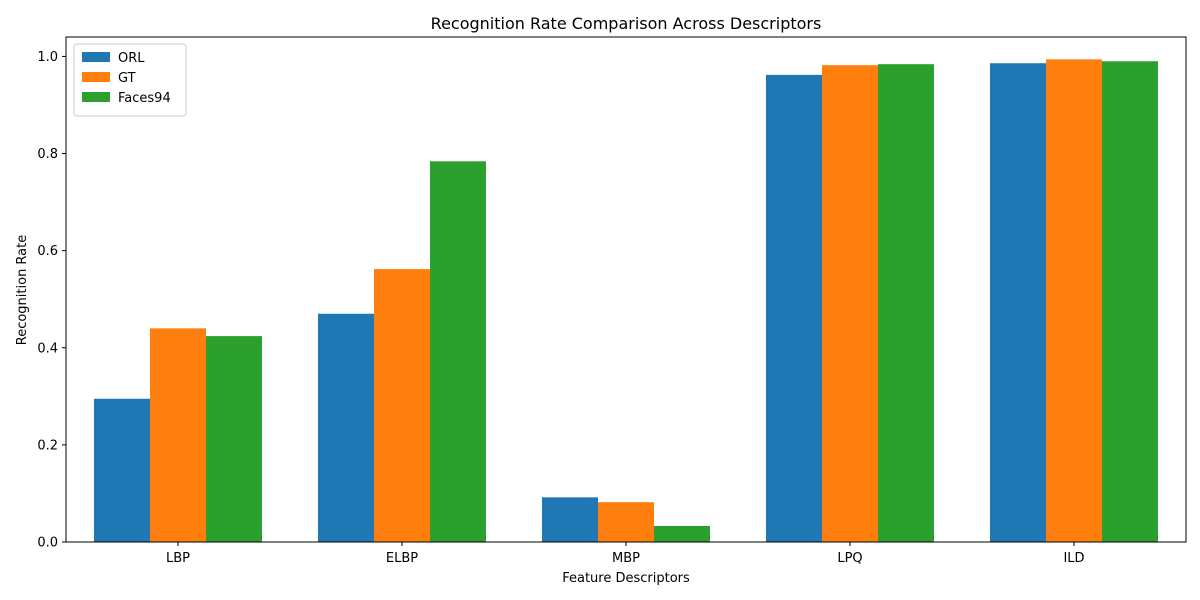 This screenshot has width=1200, height=600. Describe the element at coordinates (47, 154) in the screenshot. I see `y-tick-label: 0.8` at that location.